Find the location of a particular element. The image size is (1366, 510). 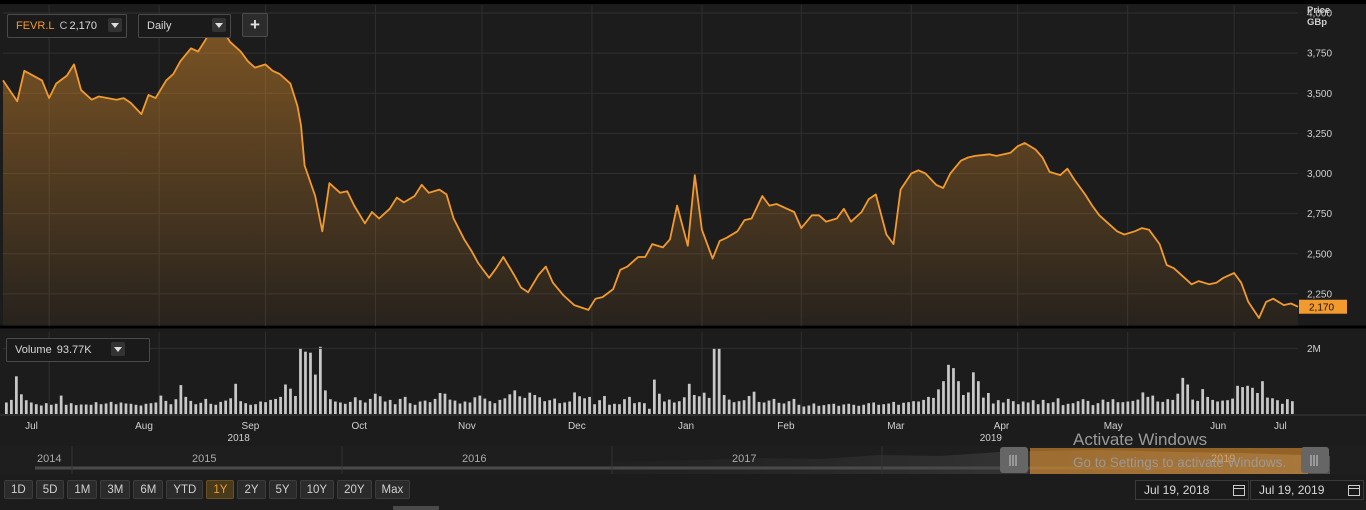

x-axis-month-label: Oct is located at coordinates (360, 426).